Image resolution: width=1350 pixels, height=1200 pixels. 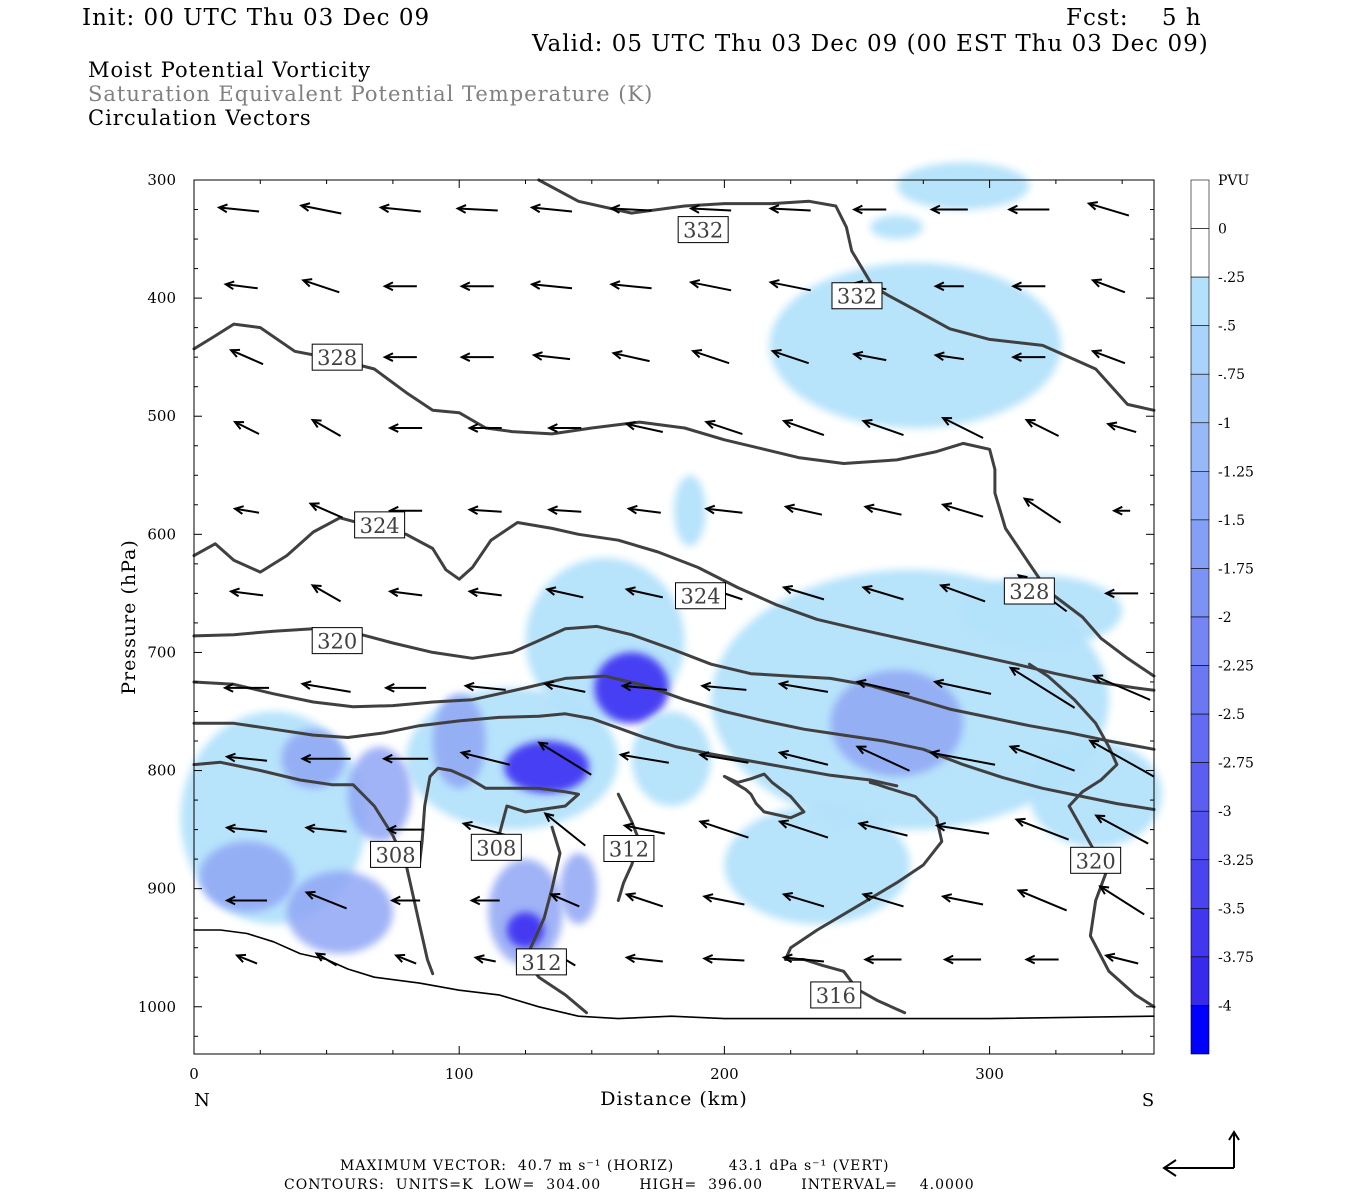 I want to click on contour-label-value: 312, so click(x=541, y=963).